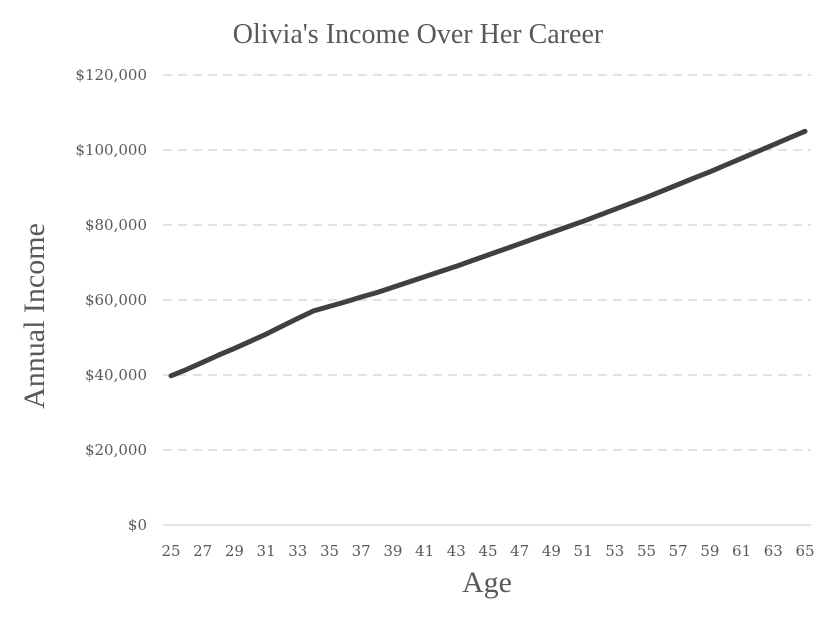  What do you see at coordinates (487, 582) in the screenshot?
I see `x-axis-title: Age` at bounding box center [487, 582].